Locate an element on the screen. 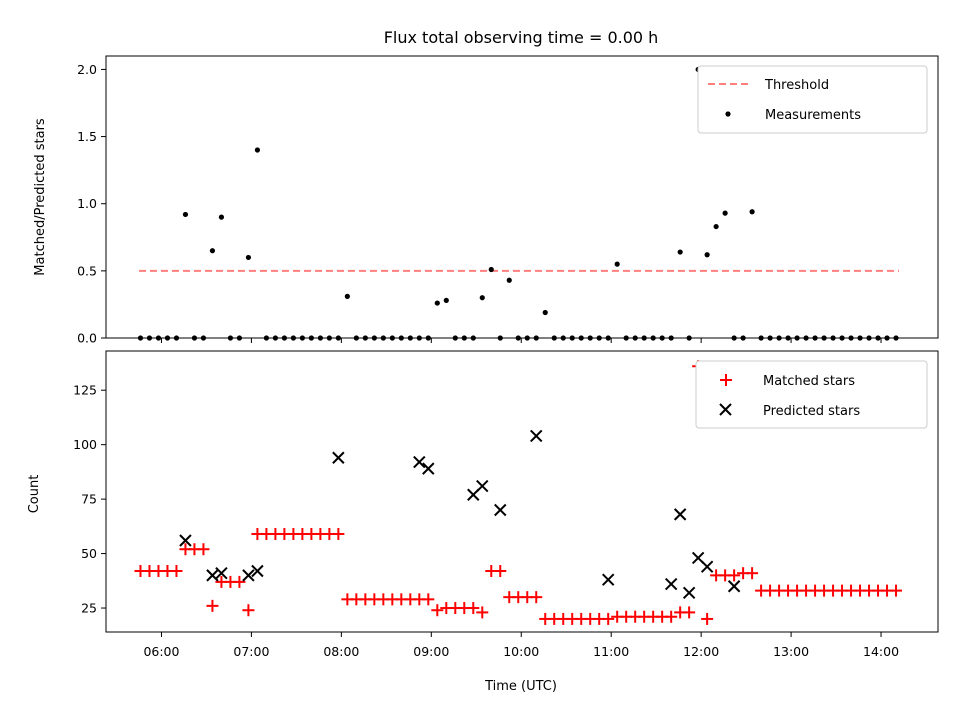 The image size is (960, 720). bottom-legend-box is located at coordinates (811, 394).